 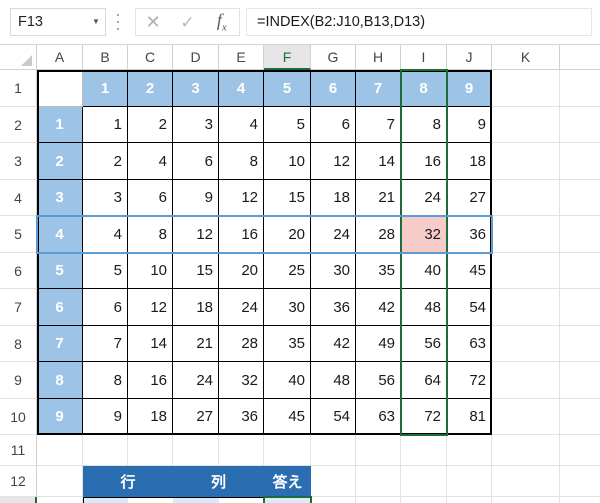 What do you see at coordinates (18, 500) in the screenshot?
I see `row-header-13: 13` at bounding box center [18, 500].